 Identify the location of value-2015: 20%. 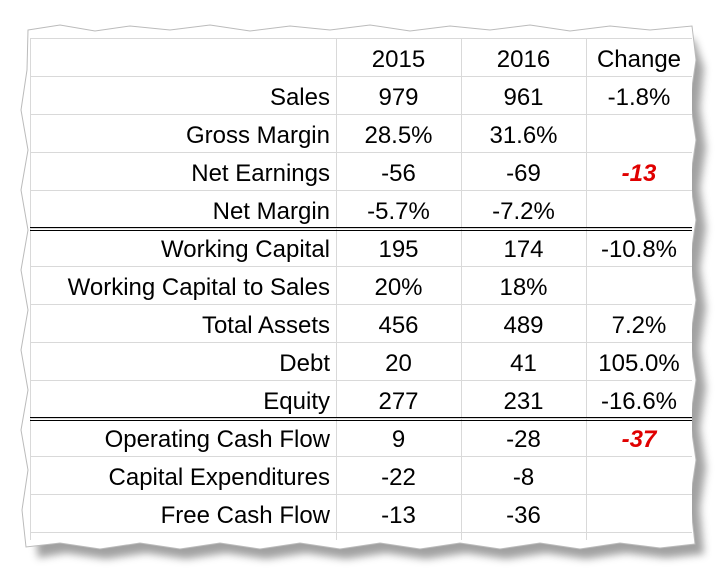
(398, 287).